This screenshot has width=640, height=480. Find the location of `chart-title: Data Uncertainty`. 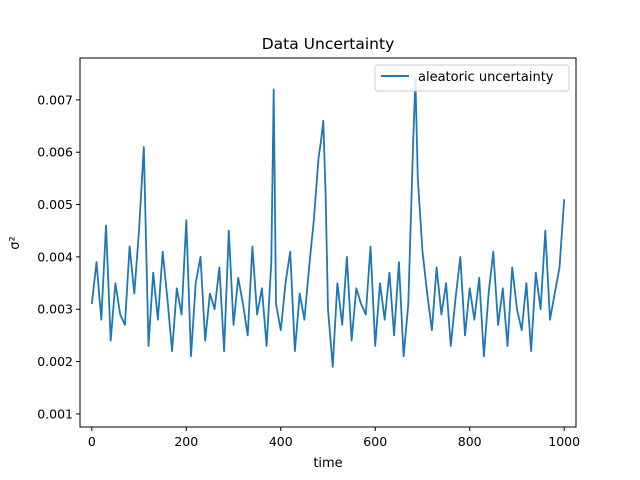

chart-title: Data Uncertainty is located at coordinates (328, 44).